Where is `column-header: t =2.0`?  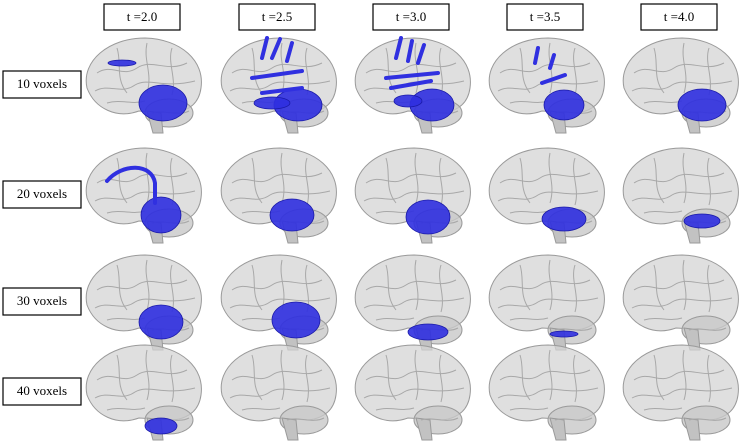 column-header: t =2.0 is located at coordinates (142, 16).